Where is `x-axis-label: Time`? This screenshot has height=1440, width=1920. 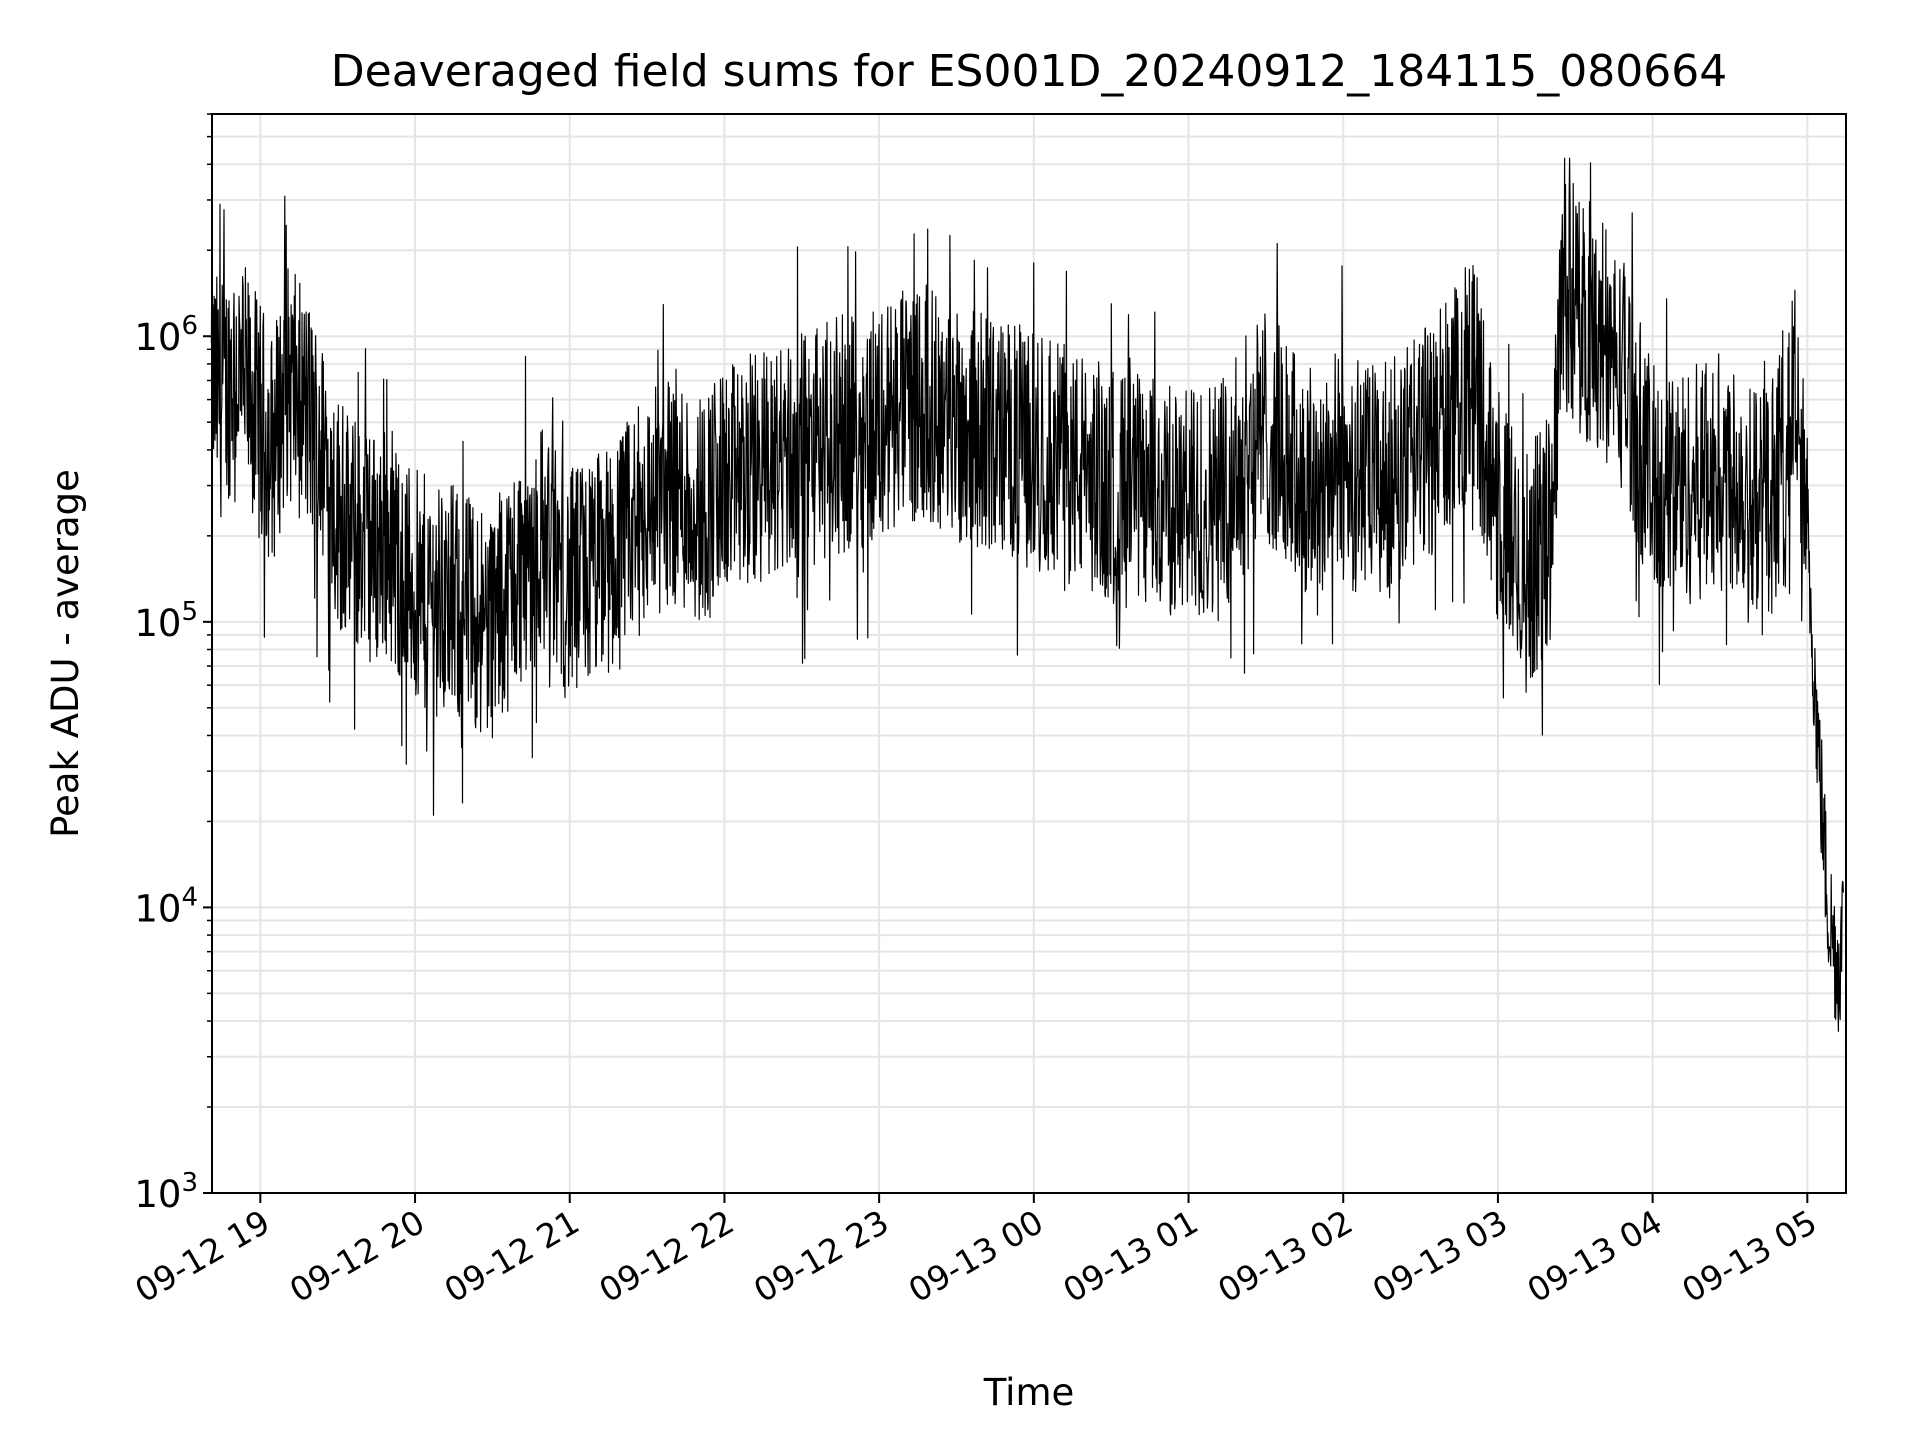 x-axis-label: Time is located at coordinates (1029, 1392).